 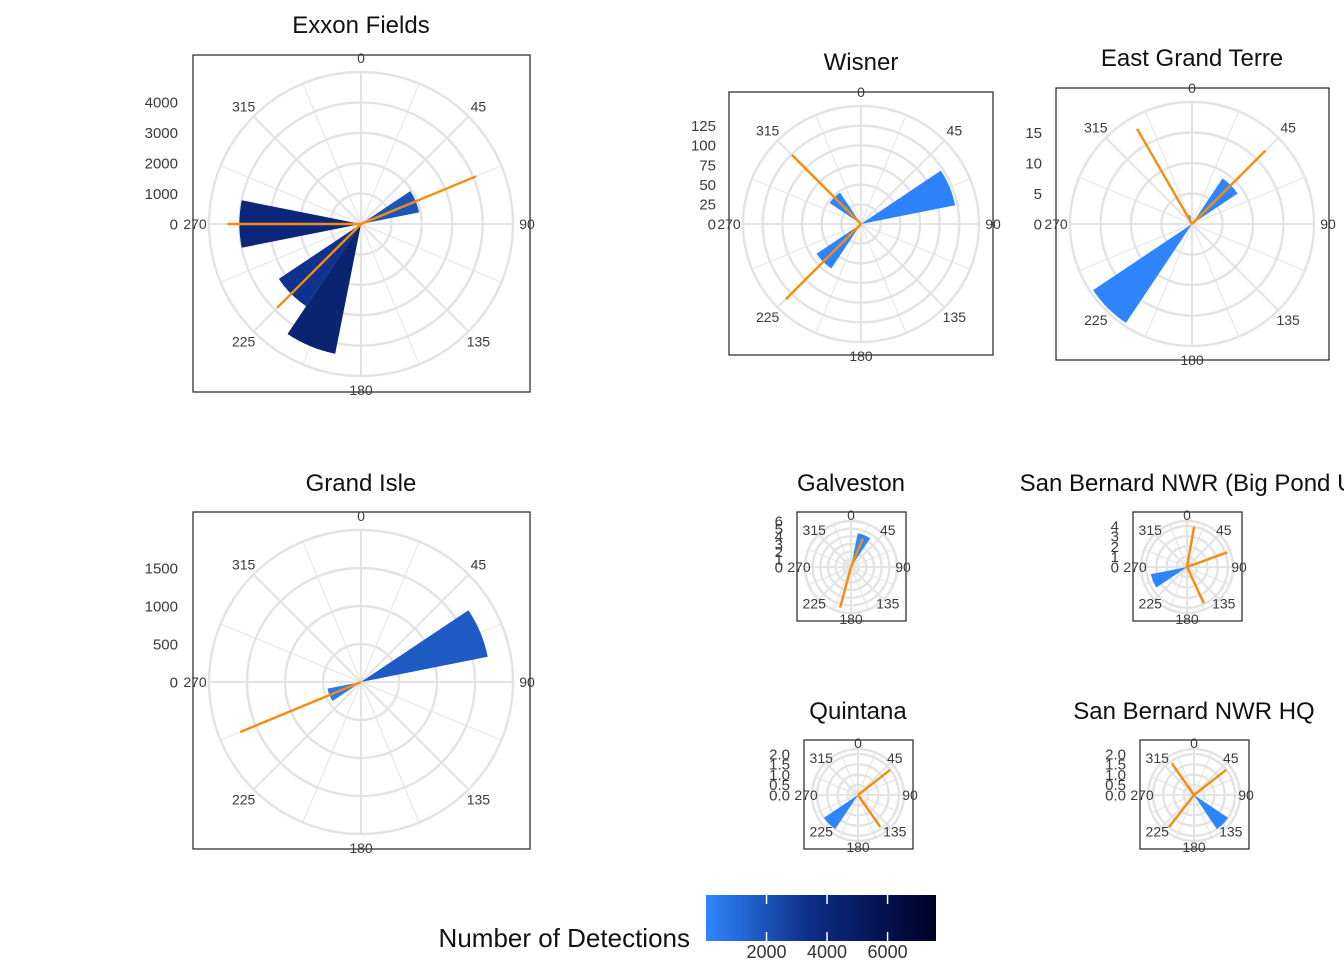 What do you see at coordinates (707, 165) in the screenshot?
I see `radial-tick-label: 75` at bounding box center [707, 165].